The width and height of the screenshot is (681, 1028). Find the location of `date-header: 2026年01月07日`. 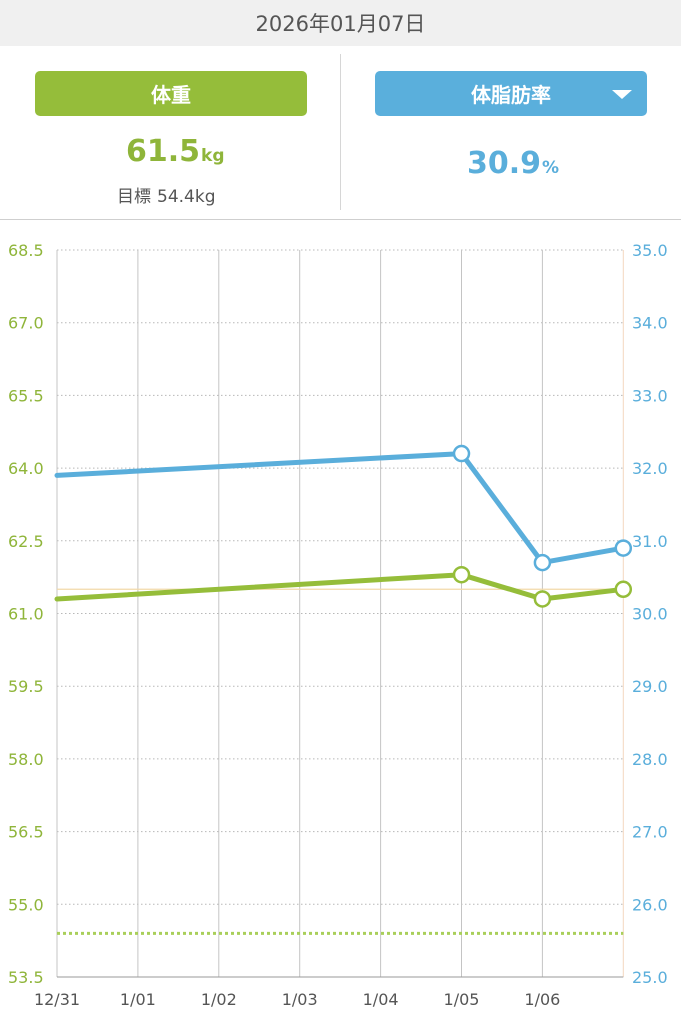

date-header: 2026年01月07日 is located at coordinates (340, 23).